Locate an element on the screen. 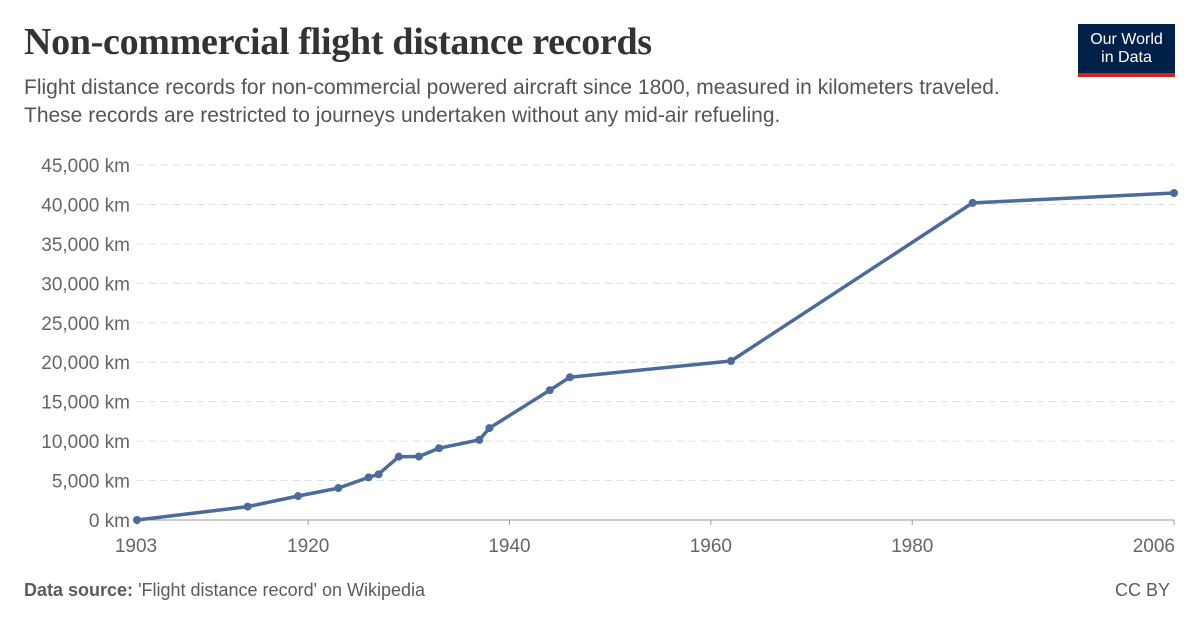 The width and height of the screenshot is (1200, 627). y-tick-label: 30,000 km is located at coordinates (85, 284).